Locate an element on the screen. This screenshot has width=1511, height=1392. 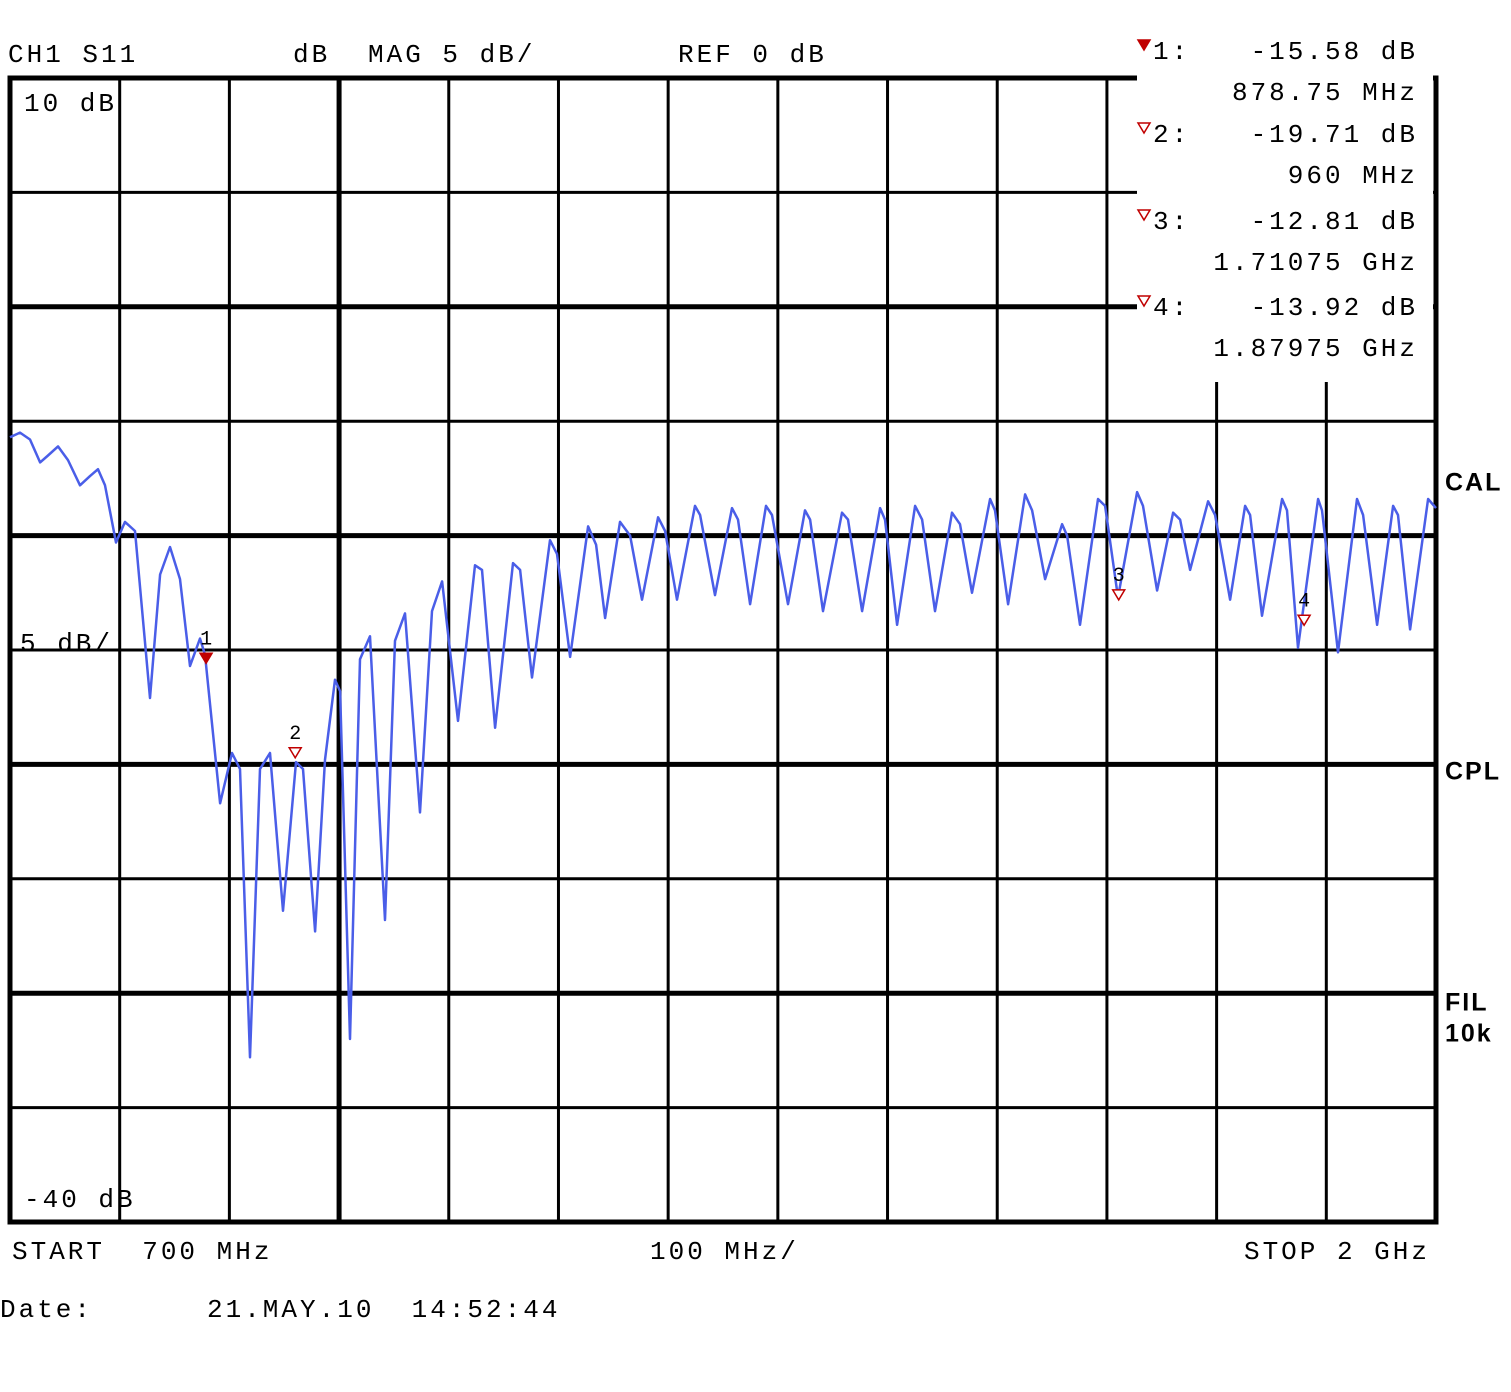
readout-frequency: 960 MHz is located at coordinates (1353, 176).